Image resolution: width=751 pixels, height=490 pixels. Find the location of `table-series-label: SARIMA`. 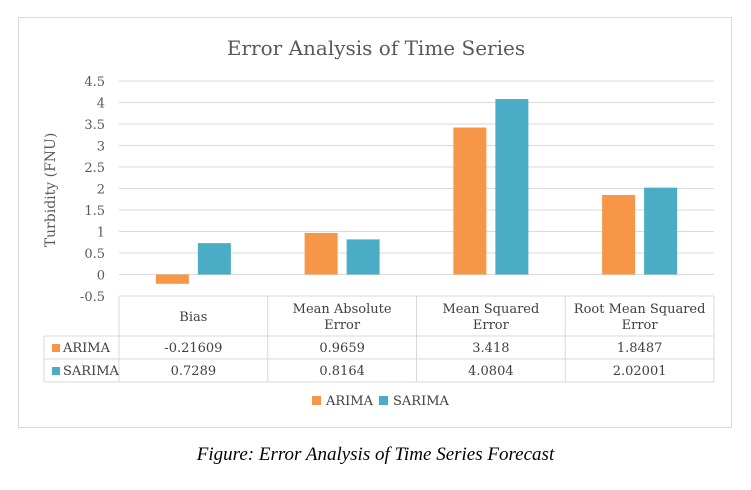

table-series-label: SARIMA is located at coordinates (91, 371).